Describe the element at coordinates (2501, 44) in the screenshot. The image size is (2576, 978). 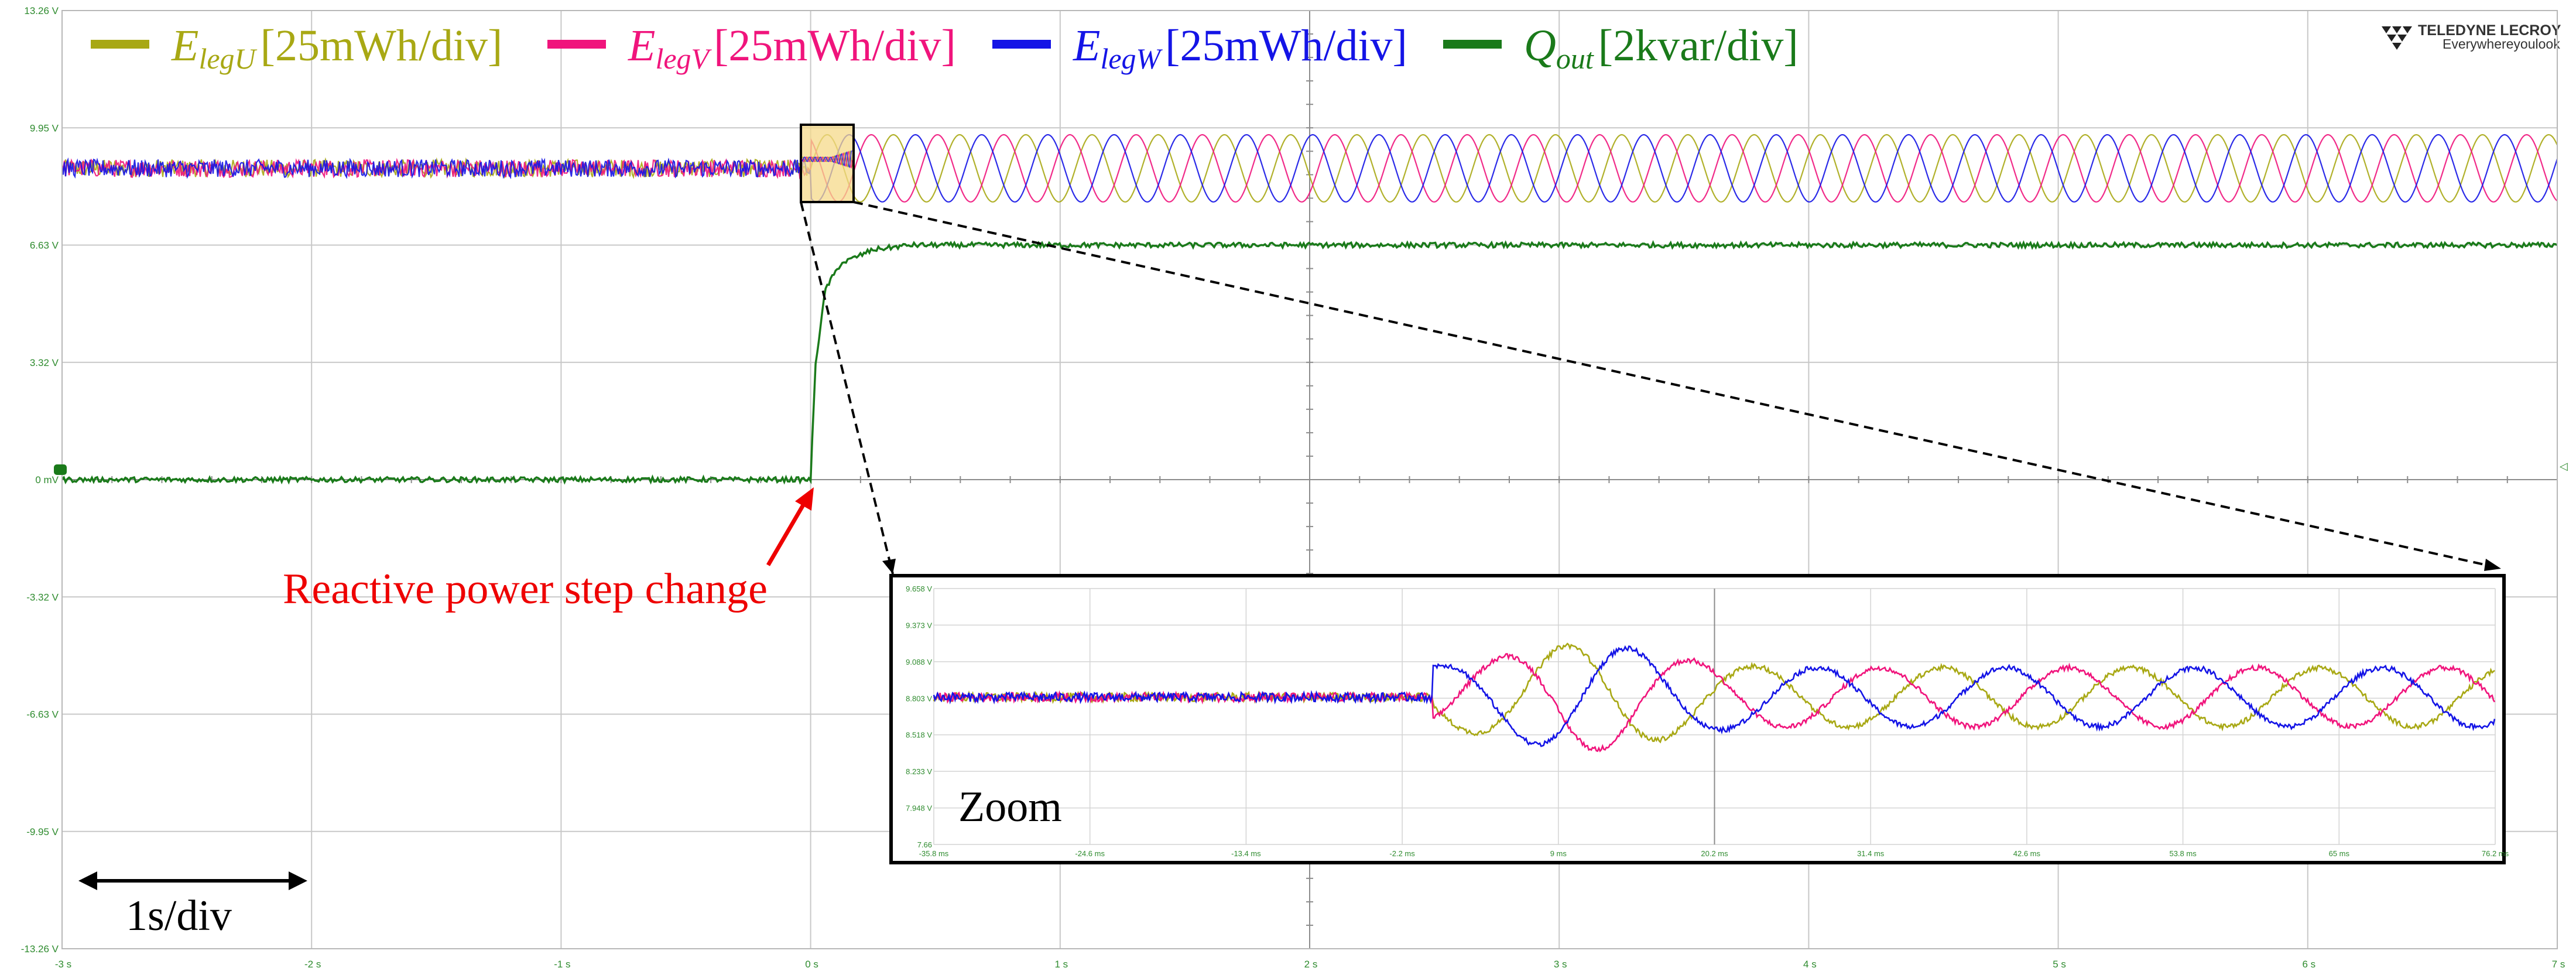
I see `brand-tagline: Everywhereyoulook` at that location.